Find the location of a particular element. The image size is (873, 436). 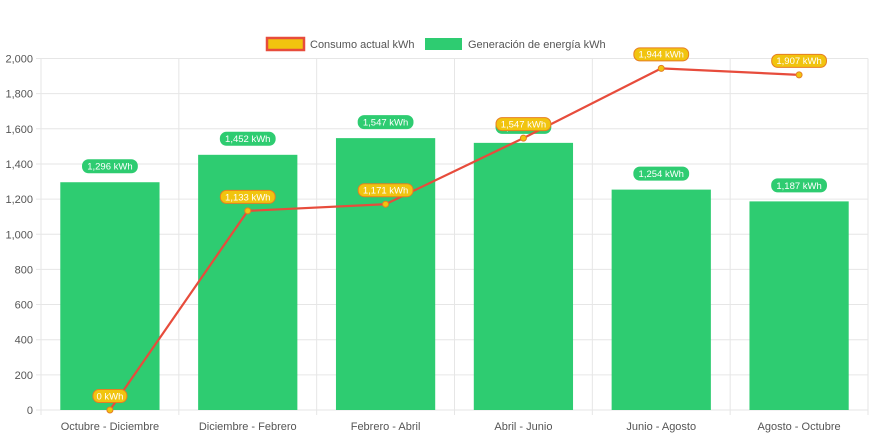

x-tick-label: Febrero - Abril is located at coordinates (386, 427).